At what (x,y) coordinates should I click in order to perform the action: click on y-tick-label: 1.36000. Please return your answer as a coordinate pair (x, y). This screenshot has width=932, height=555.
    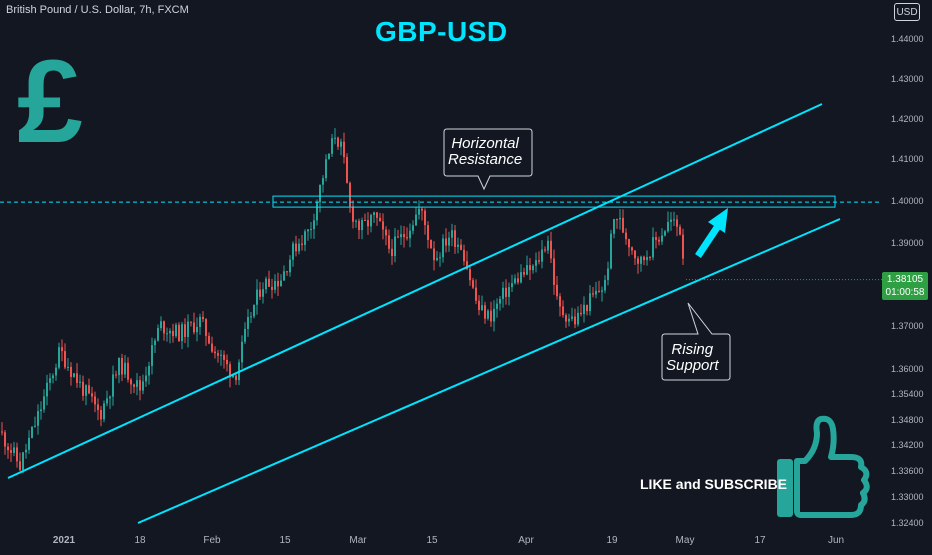
    Looking at the image, I should click on (907, 369).